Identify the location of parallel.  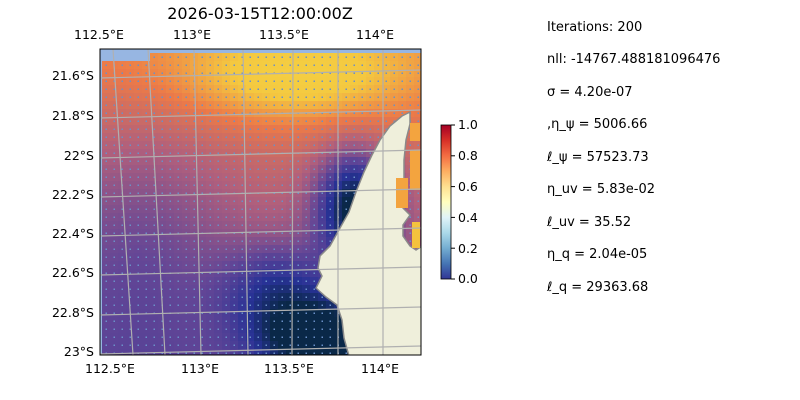
(260, 311).